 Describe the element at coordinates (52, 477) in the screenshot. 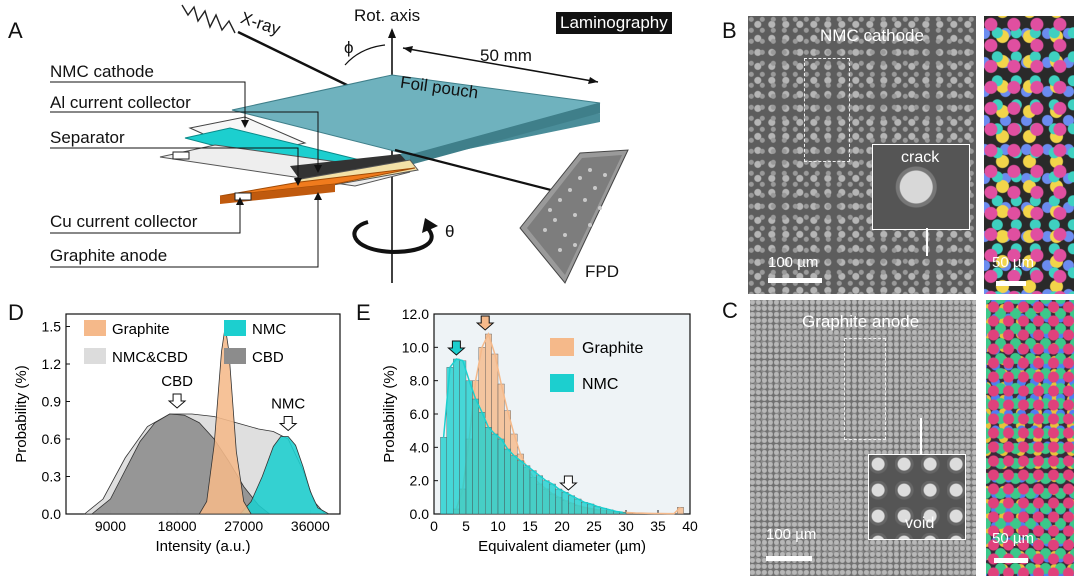

I see `y-tick-label: 0.3` at that location.